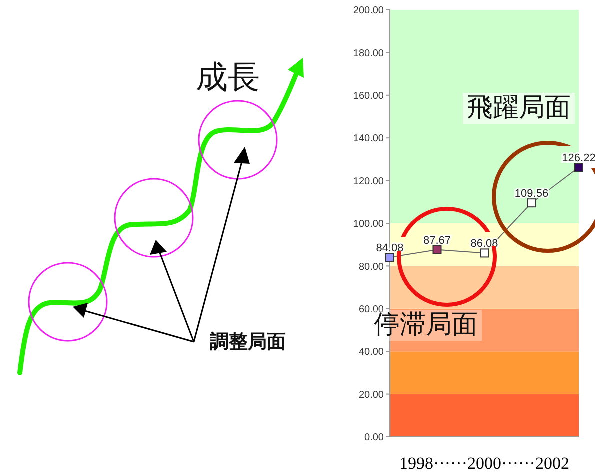 Image resolution: width=595 pixels, height=475 pixels. Describe the element at coordinates (371, 267) in the screenshot. I see `y-tick-label: 80.00` at that location.